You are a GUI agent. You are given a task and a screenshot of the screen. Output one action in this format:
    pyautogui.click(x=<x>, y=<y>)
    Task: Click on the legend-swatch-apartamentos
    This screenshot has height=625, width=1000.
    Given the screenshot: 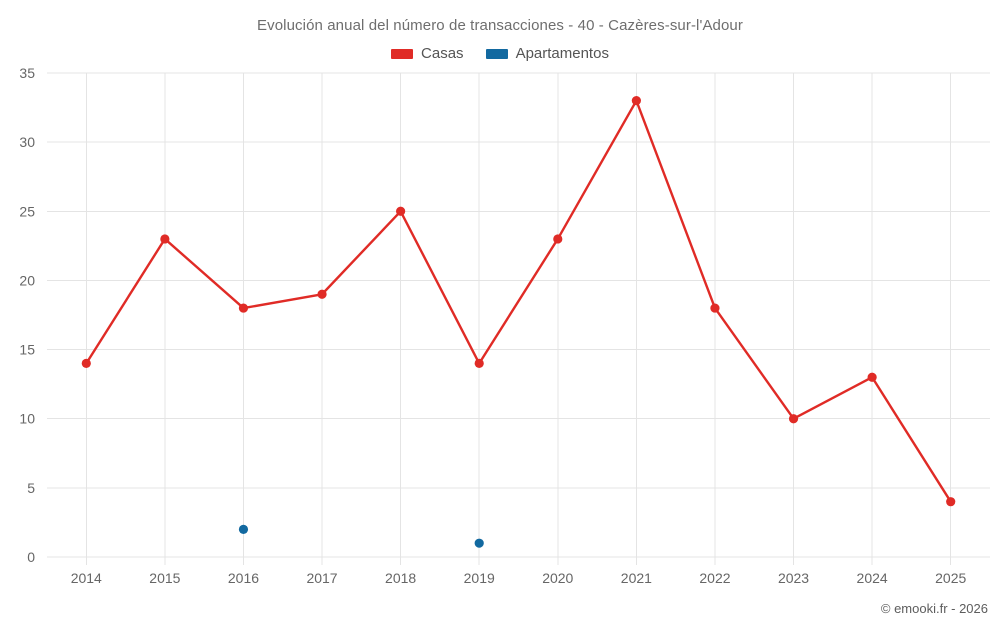 What is the action you would take?
    pyautogui.click(x=496, y=53)
    